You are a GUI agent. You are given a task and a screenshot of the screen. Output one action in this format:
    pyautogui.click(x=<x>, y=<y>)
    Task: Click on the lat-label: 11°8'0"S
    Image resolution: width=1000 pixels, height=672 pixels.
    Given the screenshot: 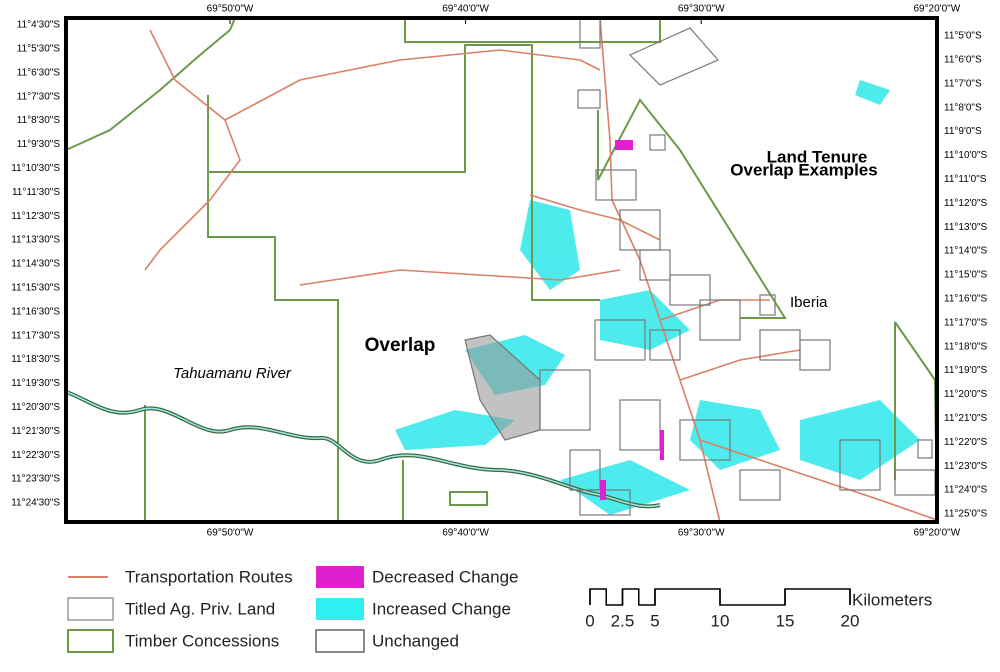 What is the action you would take?
    pyautogui.click(x=963, y=107)
    